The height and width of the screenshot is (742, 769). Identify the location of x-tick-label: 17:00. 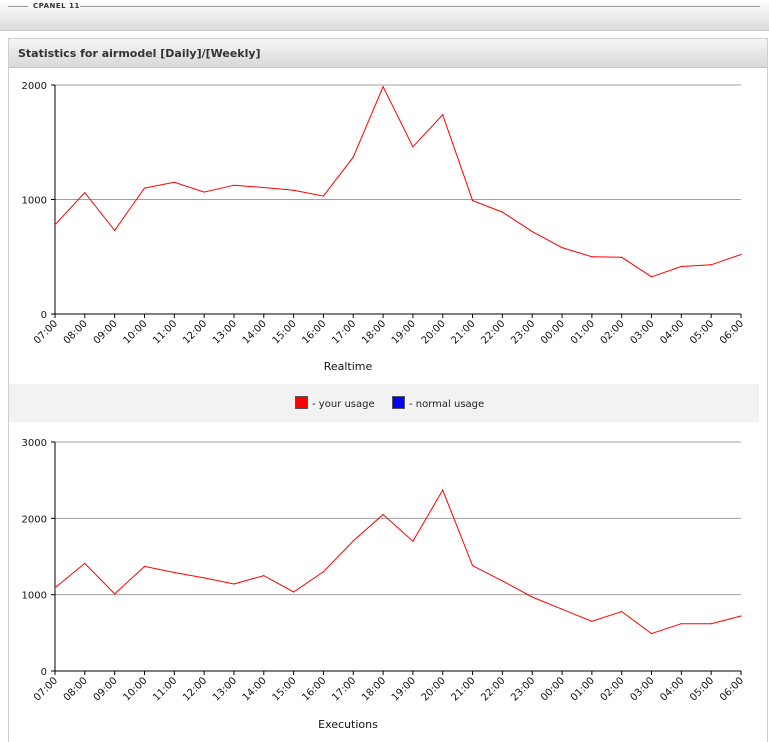
(344, 332).